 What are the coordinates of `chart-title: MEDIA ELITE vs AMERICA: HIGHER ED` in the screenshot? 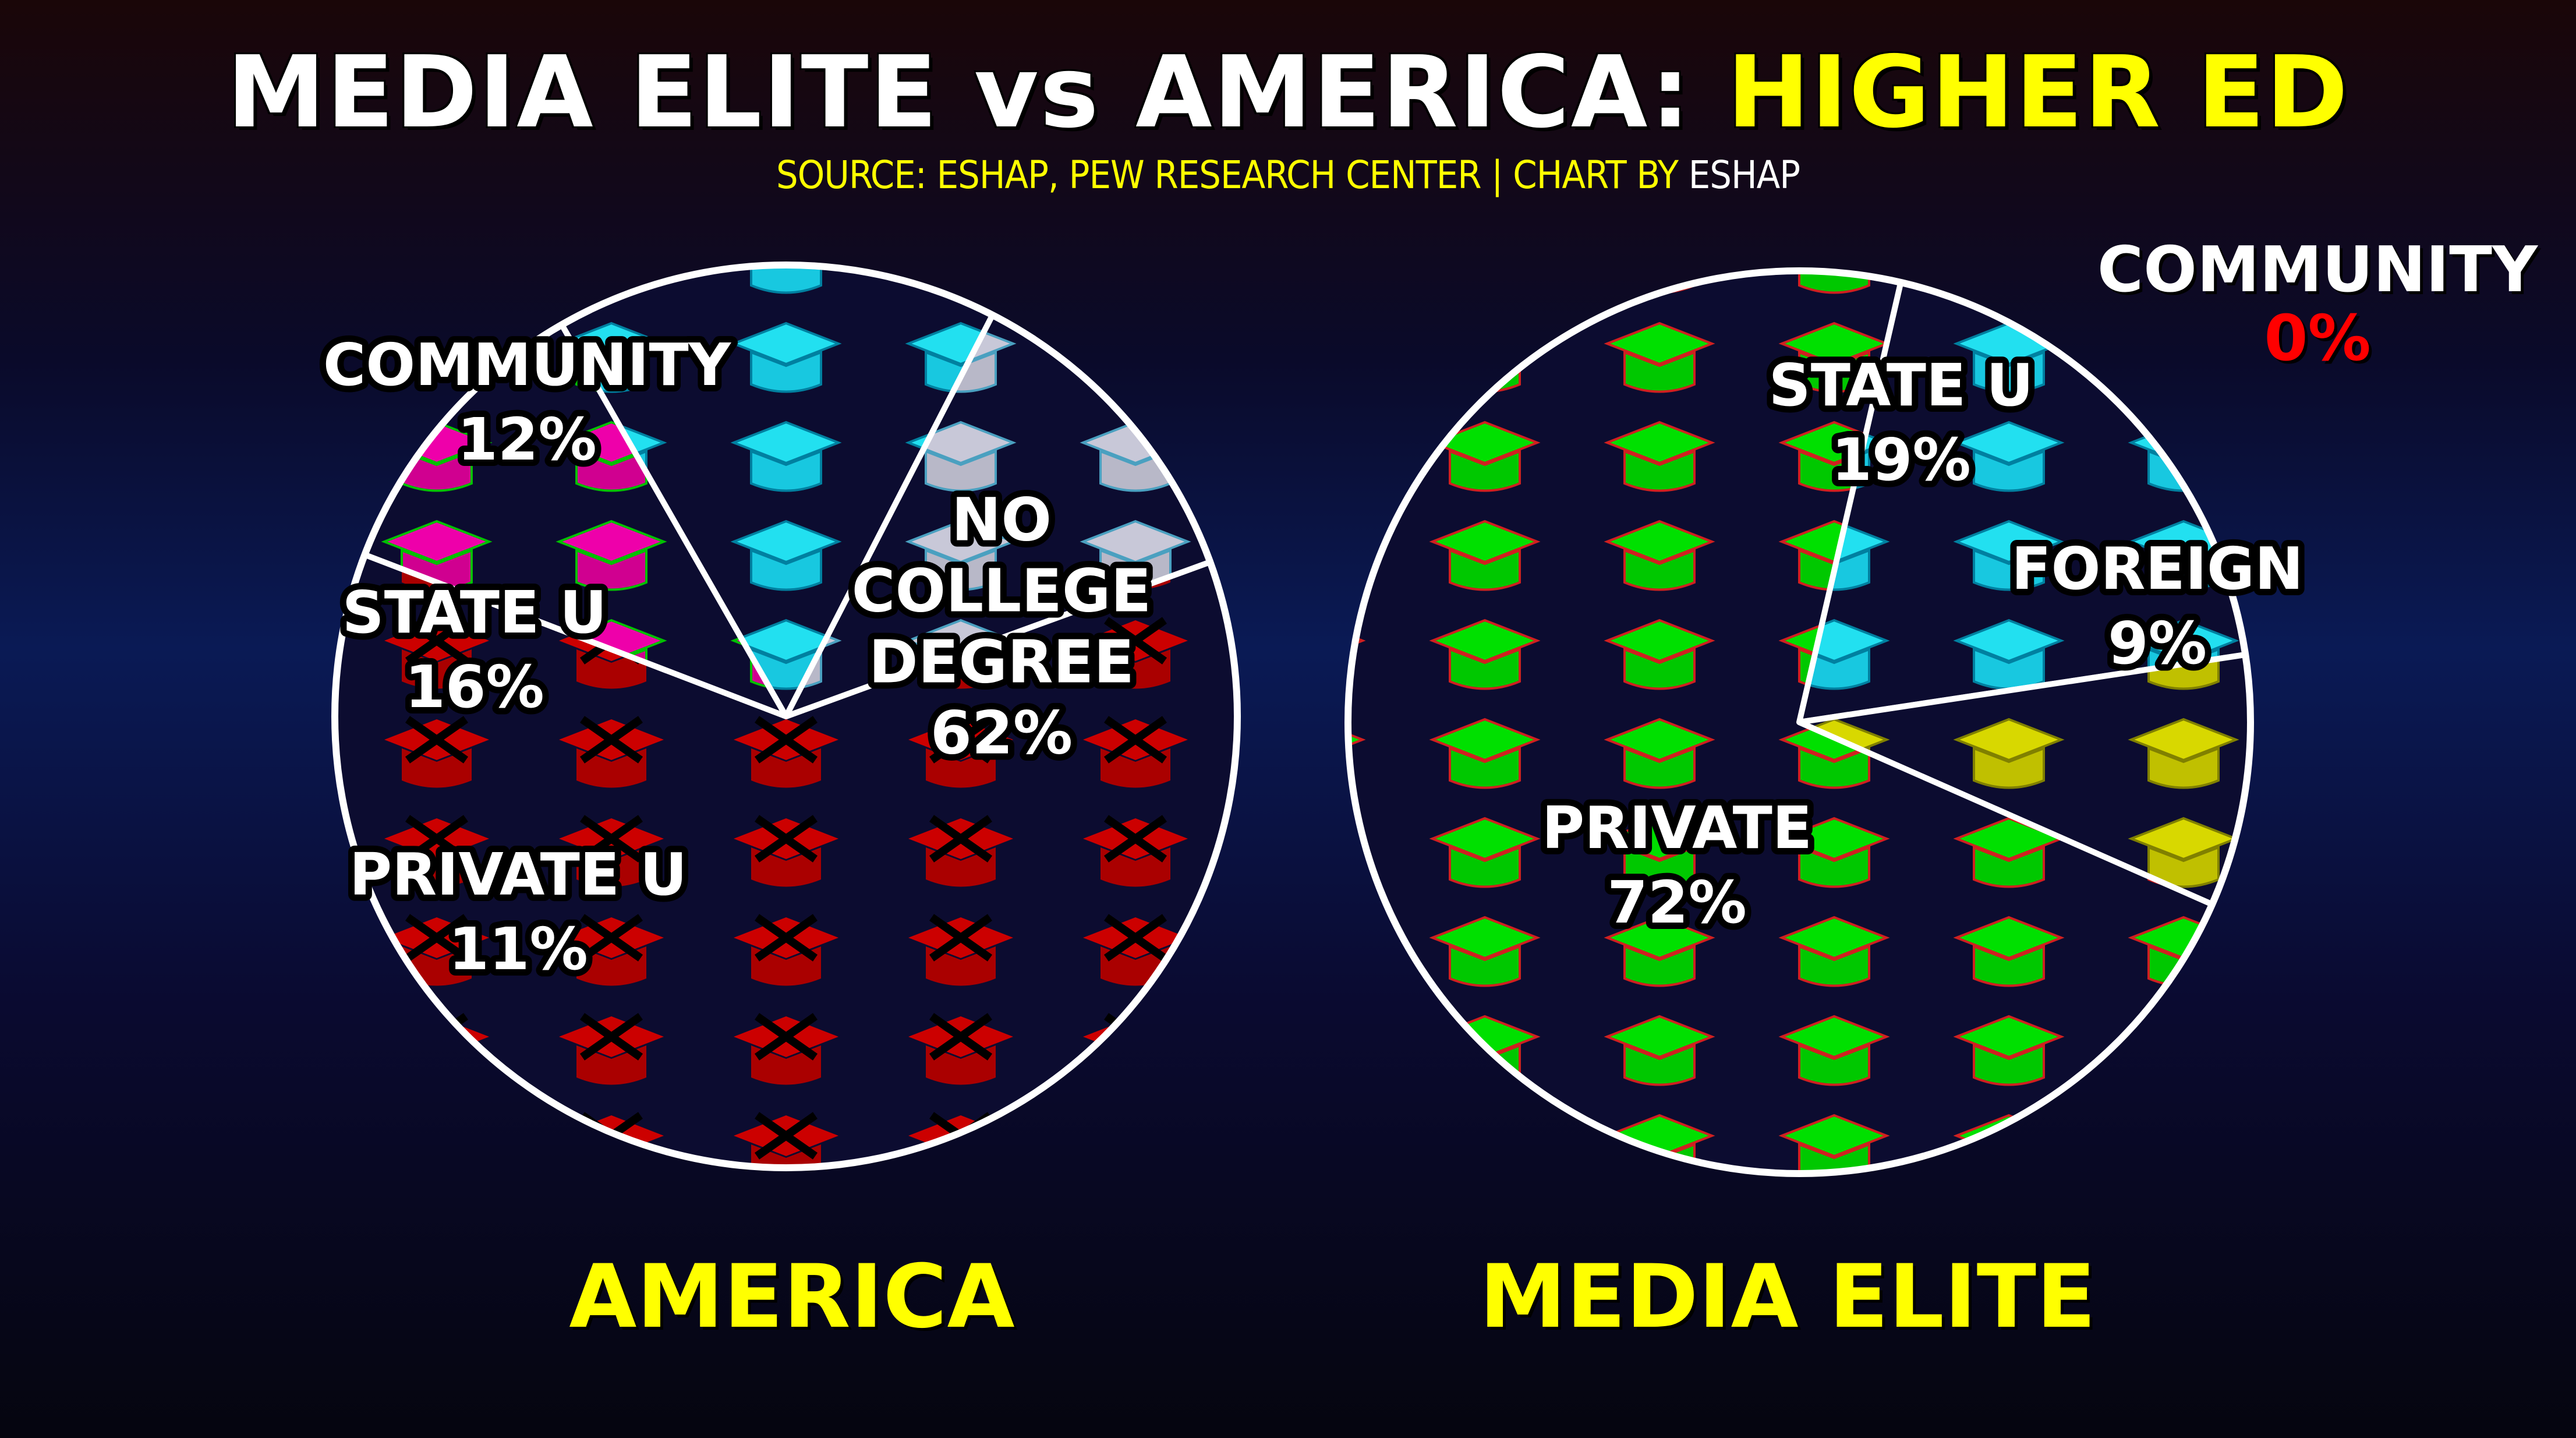 It's located at (1288, 92).